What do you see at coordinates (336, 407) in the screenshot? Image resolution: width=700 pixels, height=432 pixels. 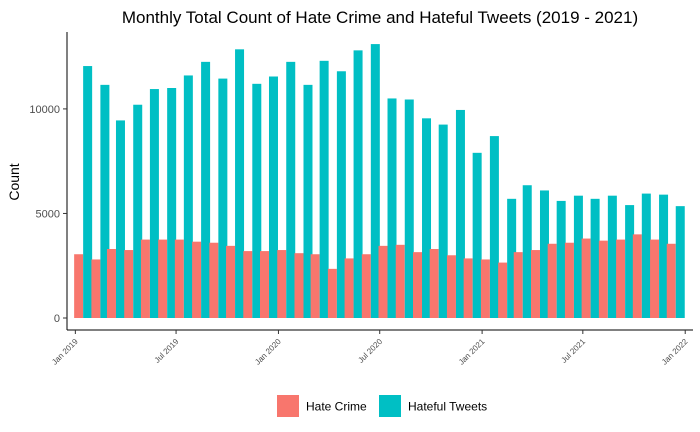 I see `legend-label-hate-crime: Hate Crime` at bounding box center [336, 407].